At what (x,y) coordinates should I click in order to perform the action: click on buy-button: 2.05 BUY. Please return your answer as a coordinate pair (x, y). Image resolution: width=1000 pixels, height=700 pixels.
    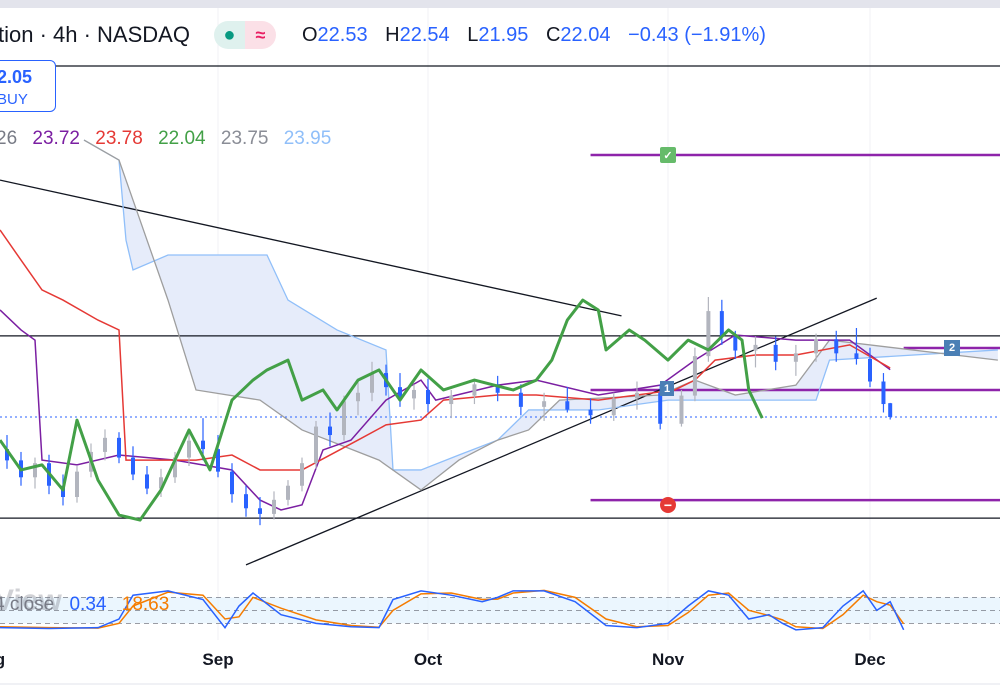
    Looking at the image, I should click on (28, 86).